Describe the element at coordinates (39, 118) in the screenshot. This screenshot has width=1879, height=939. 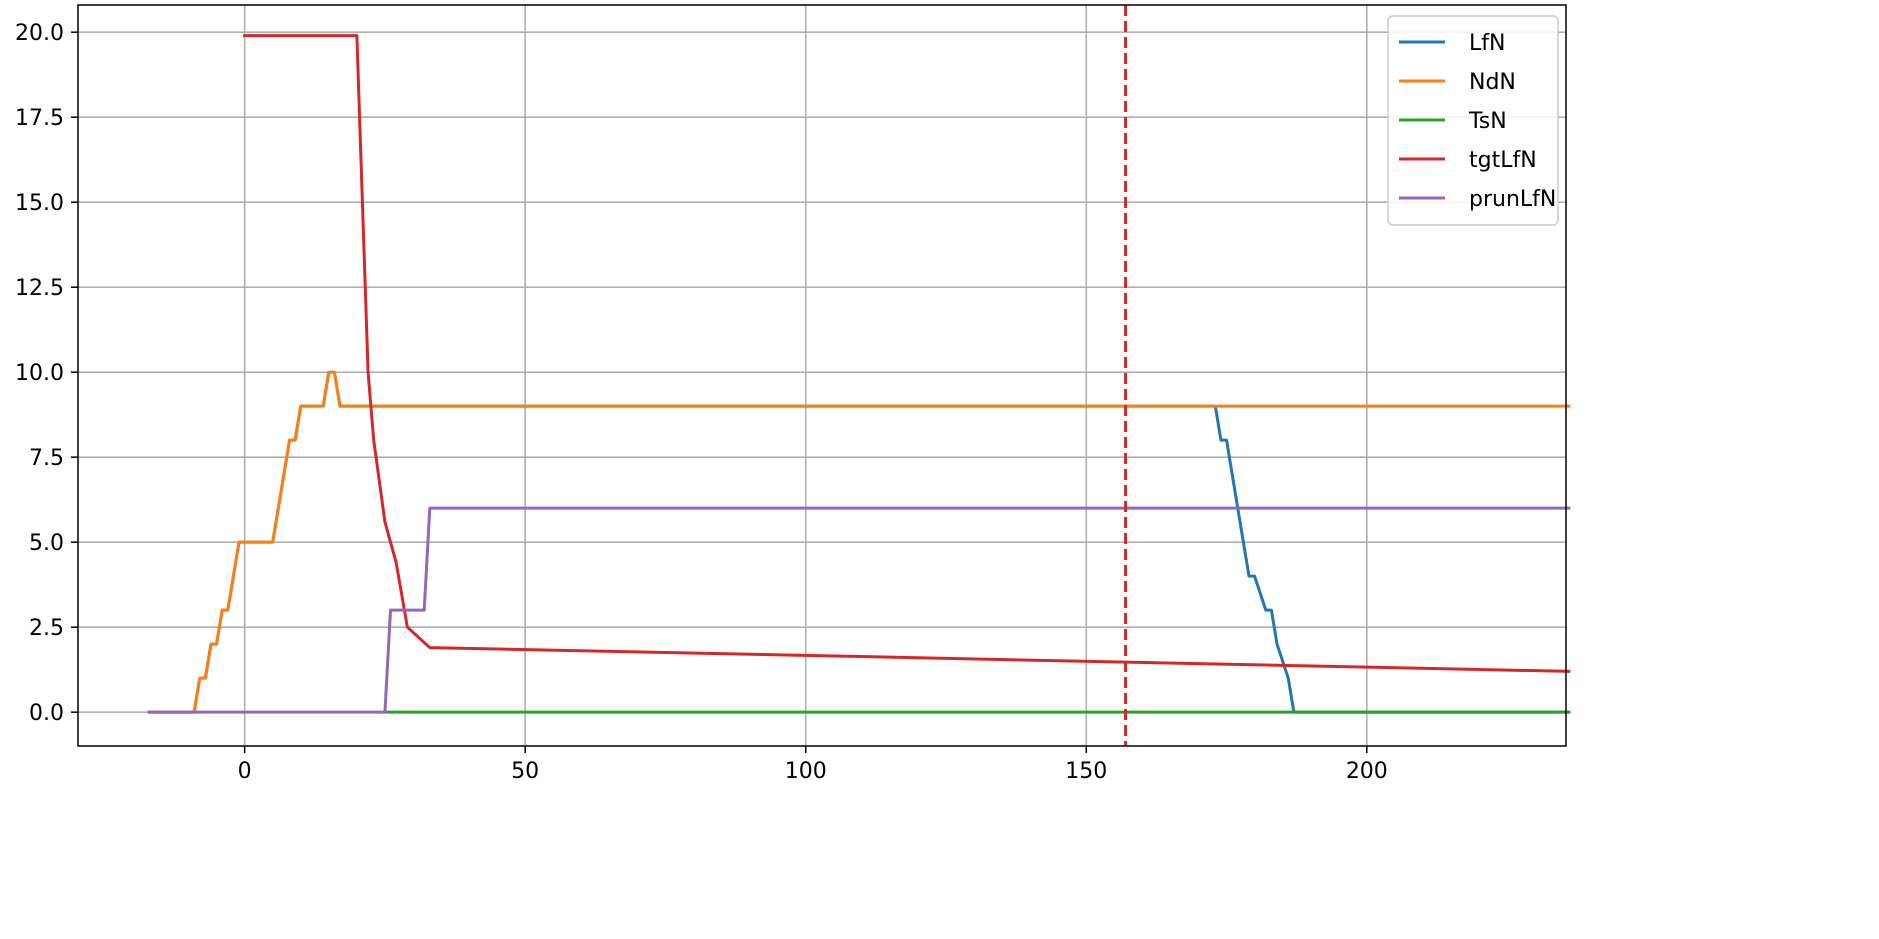
I see `y-tick-label: 17.5` at that location.